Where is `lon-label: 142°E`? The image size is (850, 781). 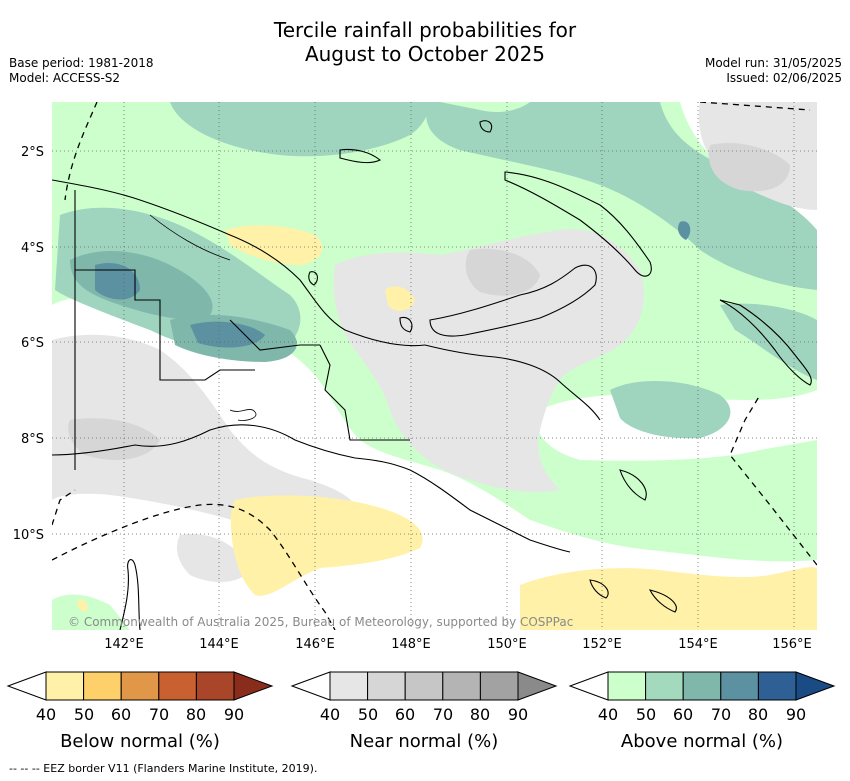 lon-label: 142°E is located at coordinates (124, 644).